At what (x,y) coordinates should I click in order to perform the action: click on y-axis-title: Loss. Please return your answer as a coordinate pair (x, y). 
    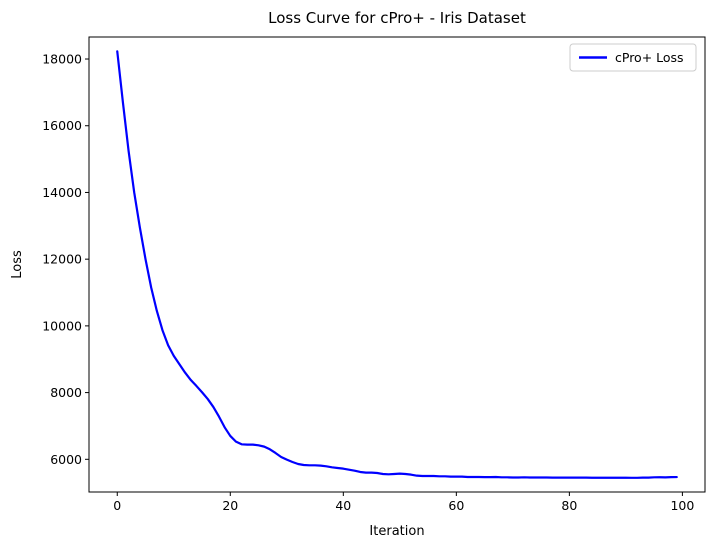
    Looking at the image, I should click on (17, 264).